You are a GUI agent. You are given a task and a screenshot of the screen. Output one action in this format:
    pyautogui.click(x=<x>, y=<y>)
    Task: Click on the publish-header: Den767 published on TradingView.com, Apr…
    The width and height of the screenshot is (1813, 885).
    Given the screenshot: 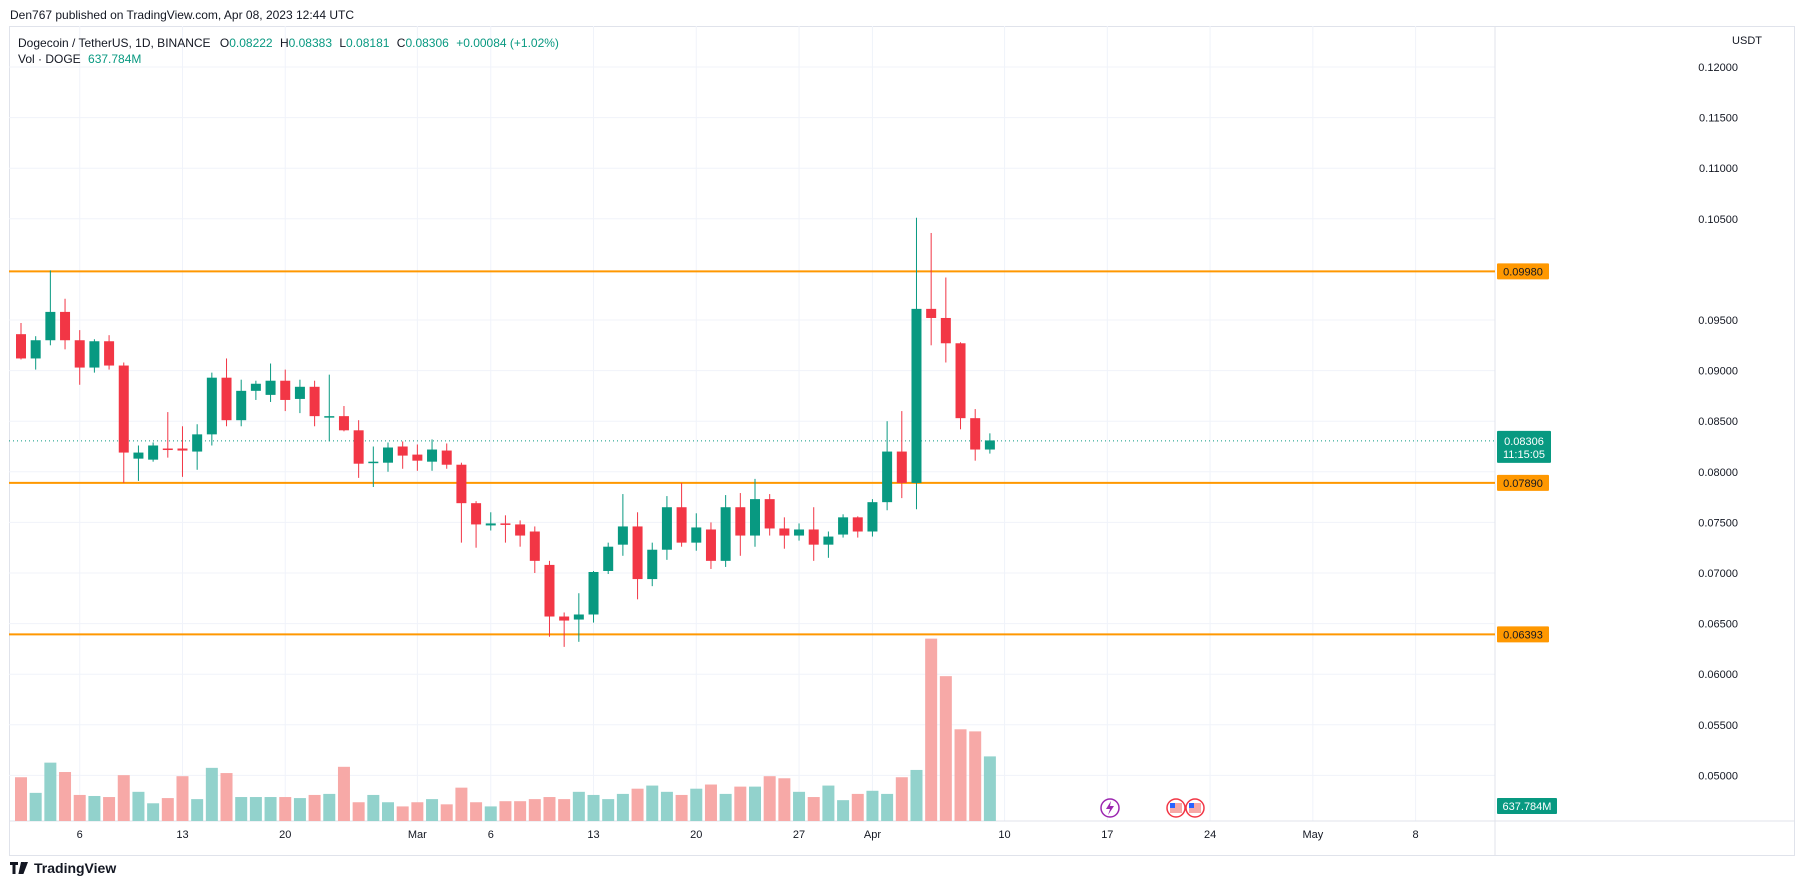 What is the action you would take?
    pyautogui.click(x=182, y=15)
    